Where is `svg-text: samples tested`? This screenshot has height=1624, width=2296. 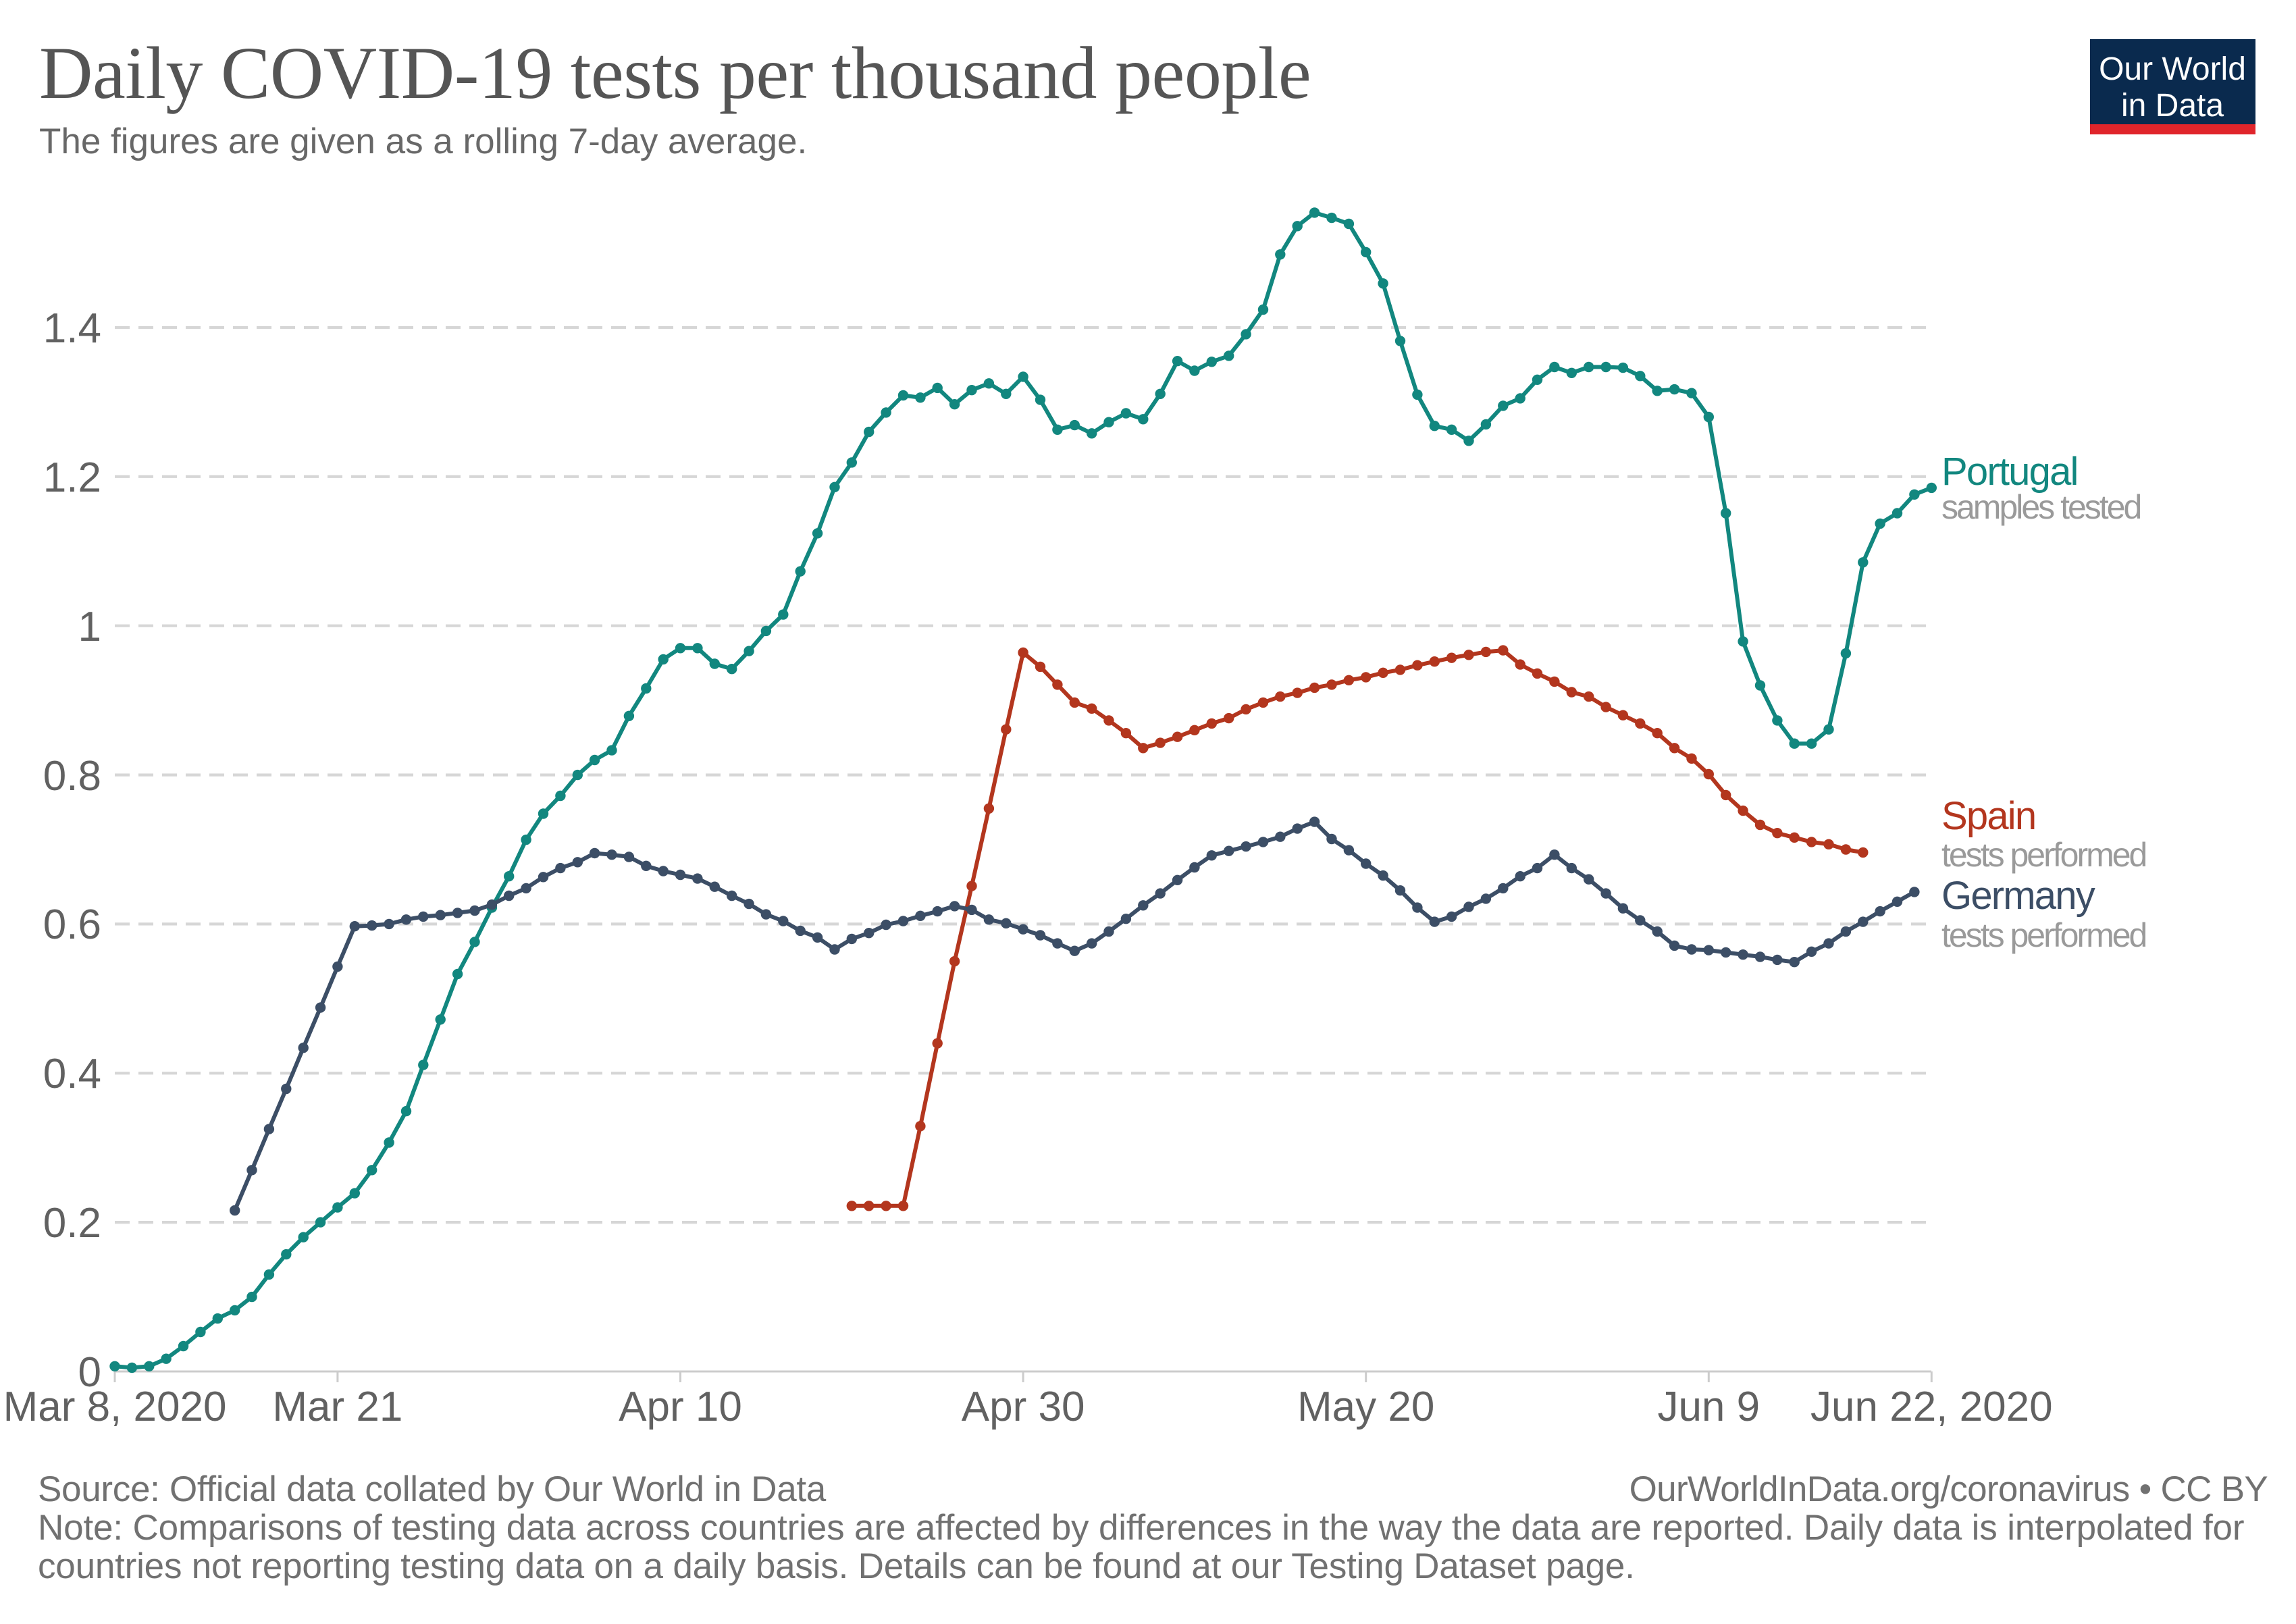 svg-text: samples tested is located at coordinates (2041, 507).